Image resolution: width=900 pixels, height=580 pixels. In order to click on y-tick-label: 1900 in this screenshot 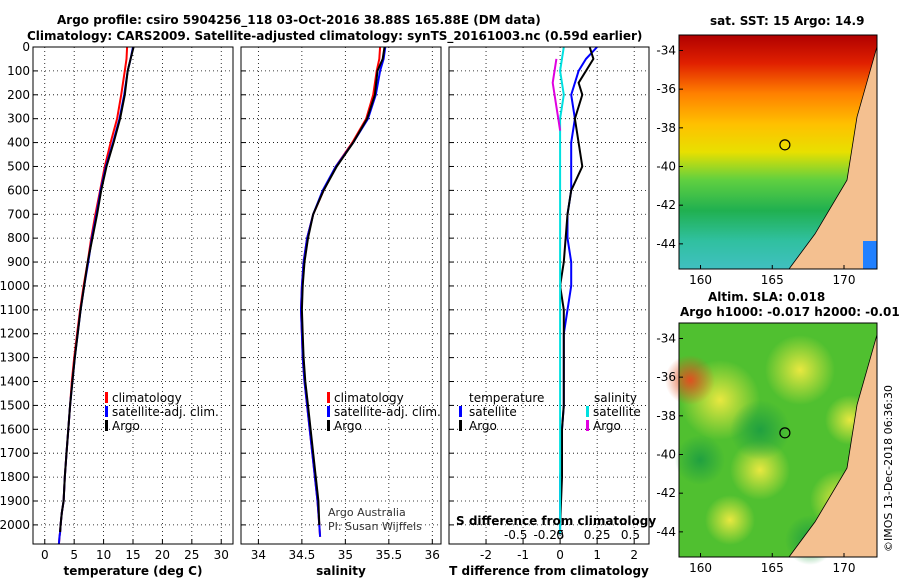, I will do `click(15, 501)`.